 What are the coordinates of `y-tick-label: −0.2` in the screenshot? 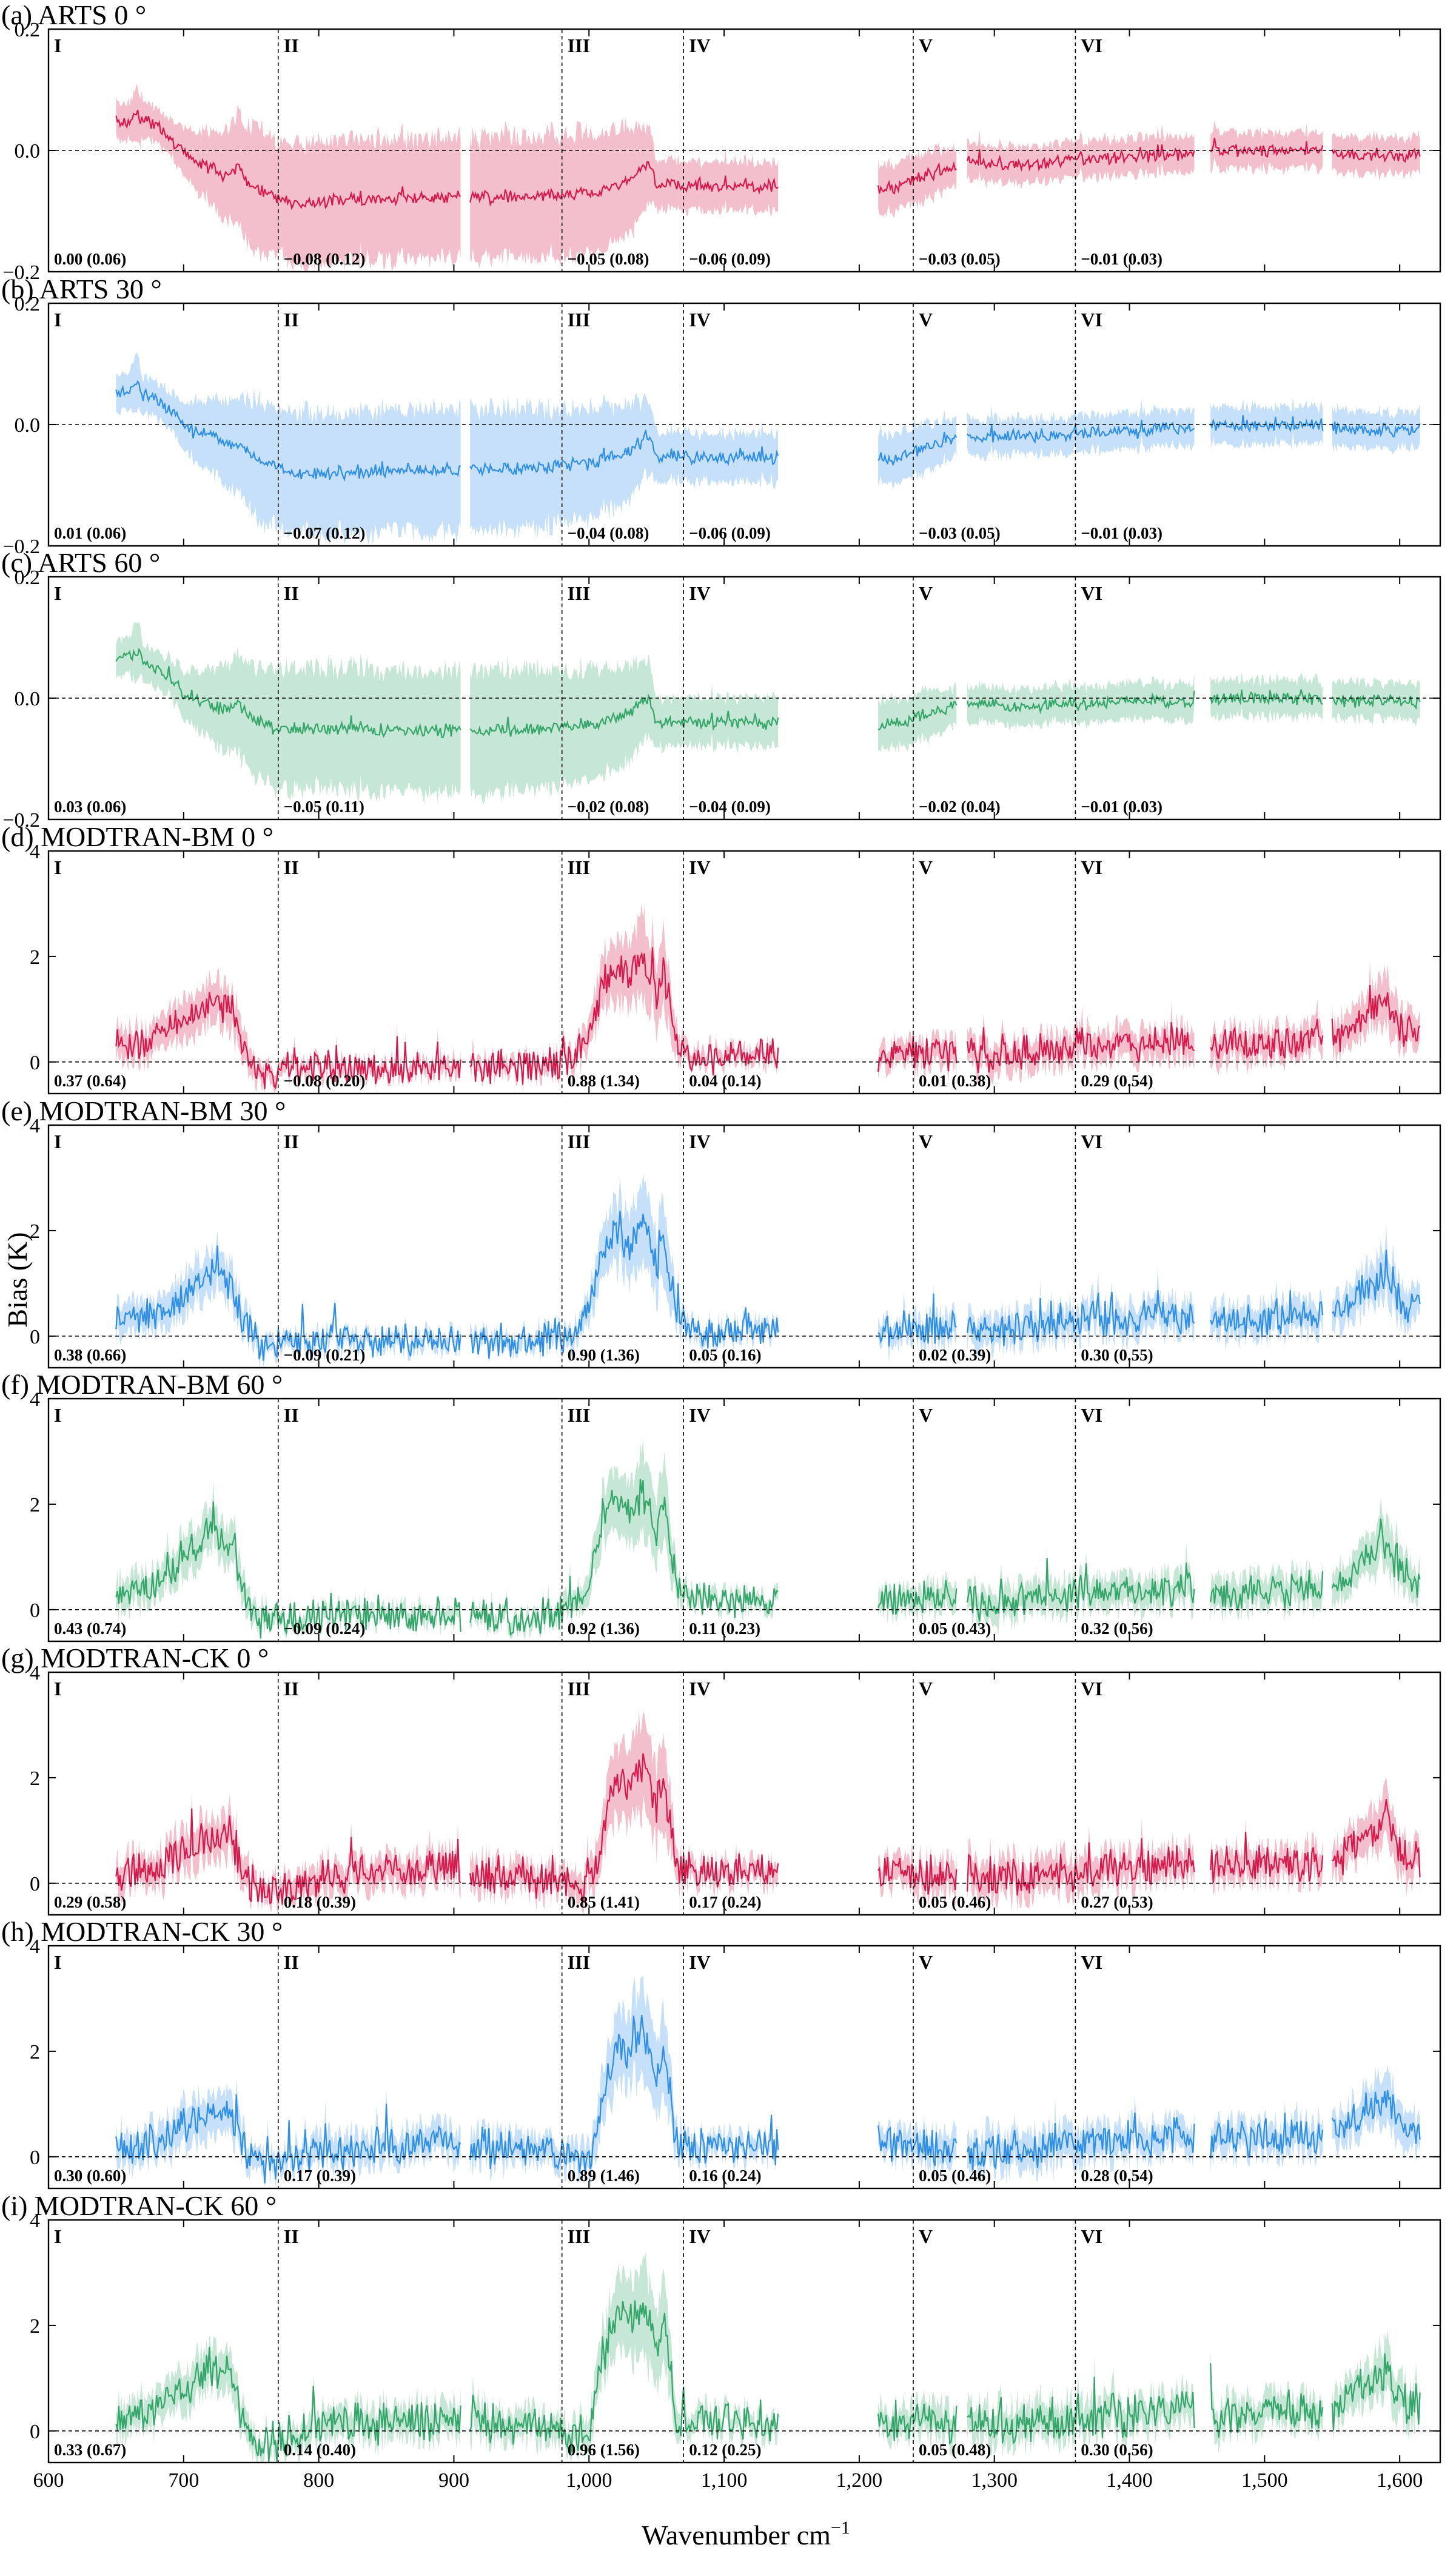 It's located at (21, 820).